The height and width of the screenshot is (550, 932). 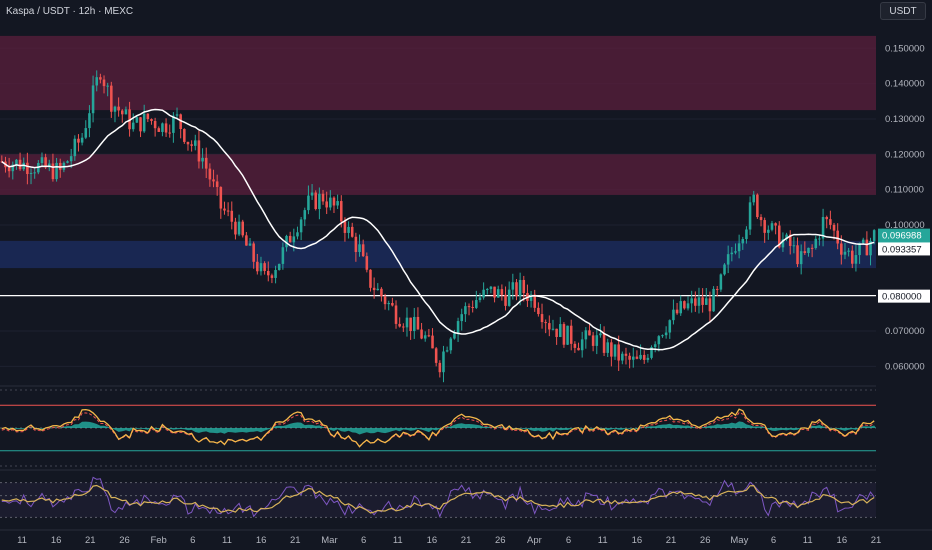 What do you see at coordinates (902, 249) in the screenshot?
I see `price-tag-label: 0.093357` at bounding box center [902, 249].